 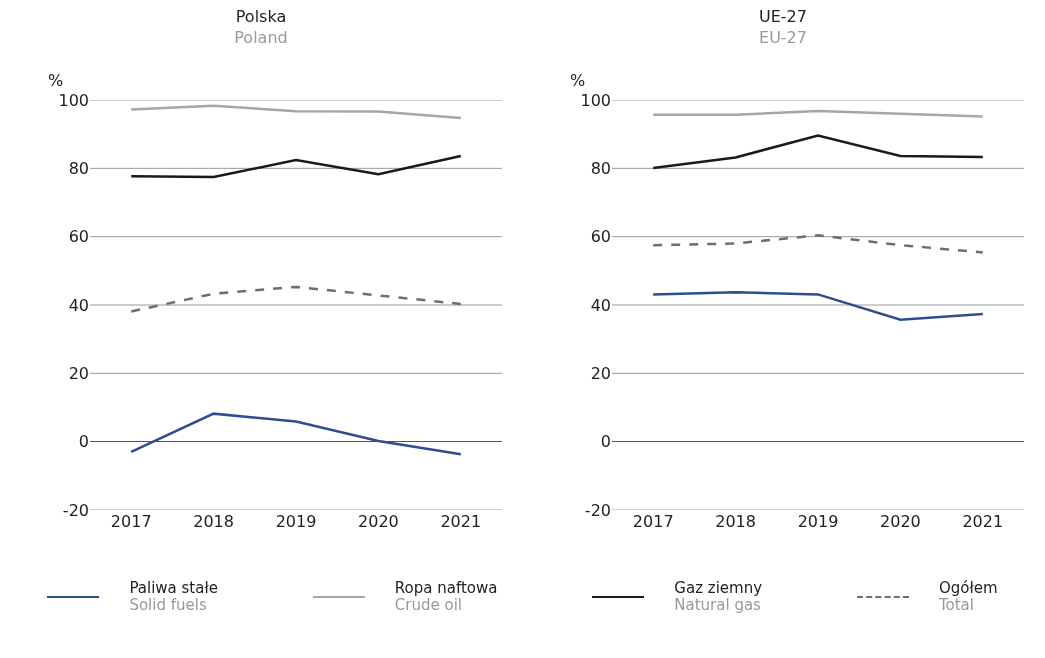 I want to click on chart-title: UE-27 EU-27, so click(x=783, y=27).